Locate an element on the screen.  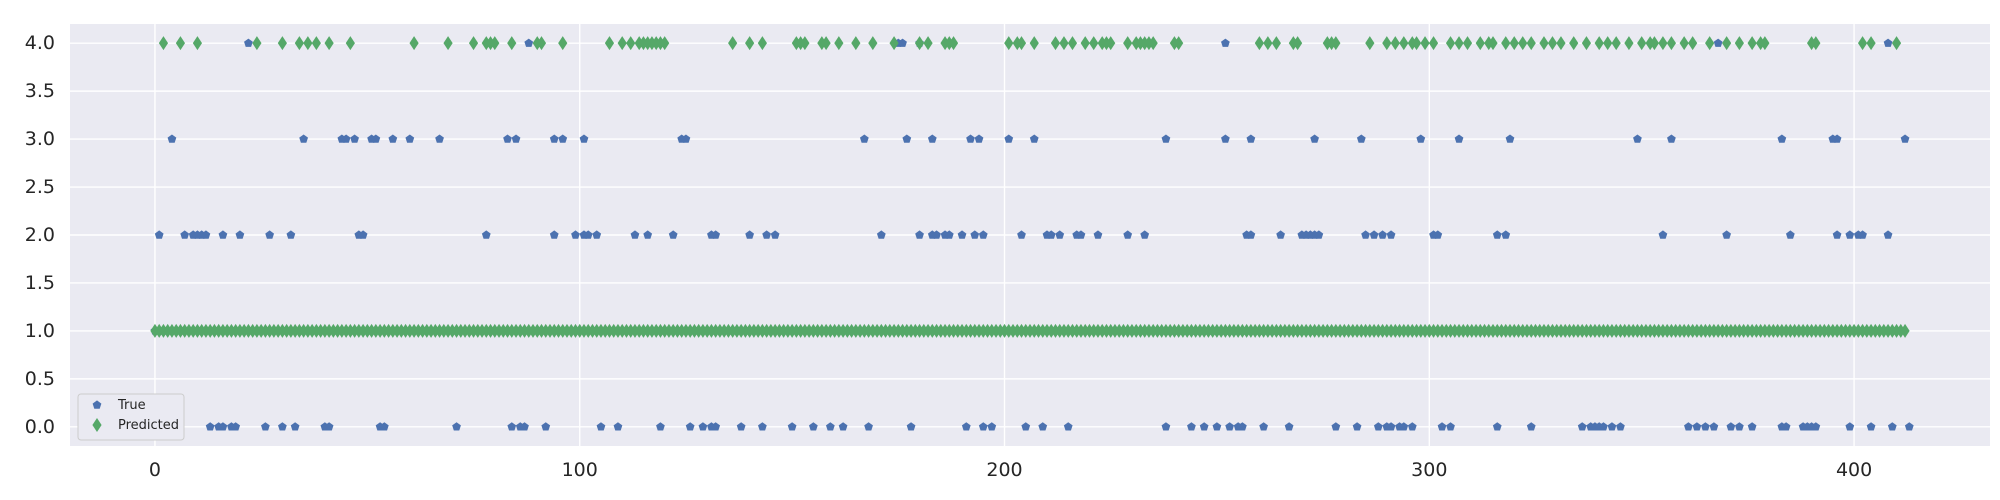
x-tick-label: 200 is located at coordinates (1004, 470).